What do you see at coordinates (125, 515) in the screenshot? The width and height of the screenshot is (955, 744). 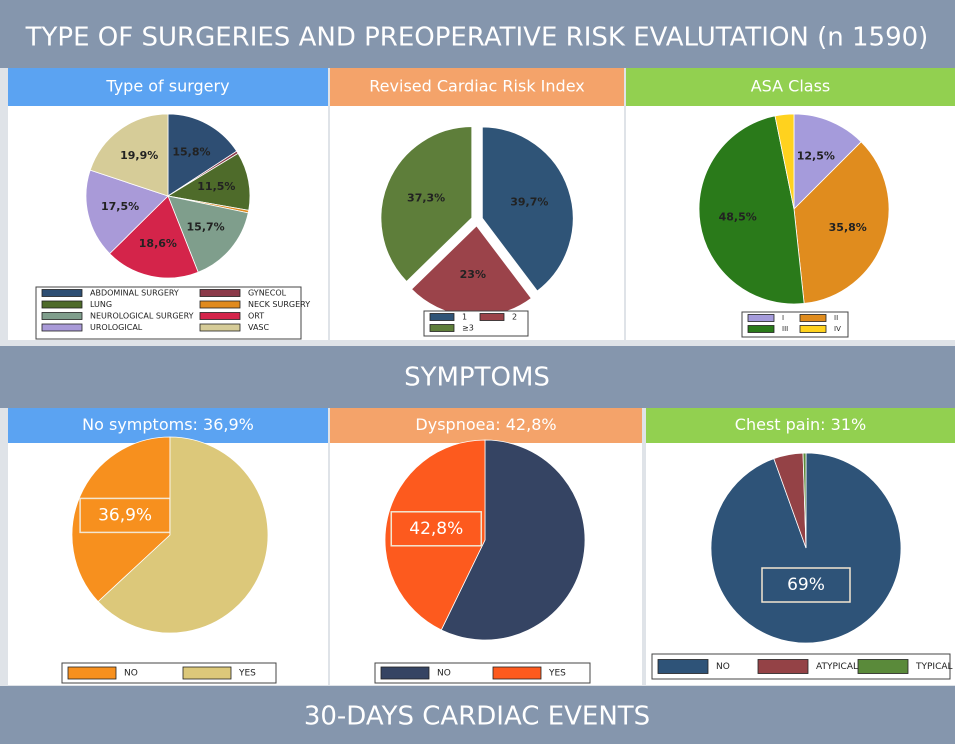 I see `value-label: 36,9%` at bounding box center [125, 515].